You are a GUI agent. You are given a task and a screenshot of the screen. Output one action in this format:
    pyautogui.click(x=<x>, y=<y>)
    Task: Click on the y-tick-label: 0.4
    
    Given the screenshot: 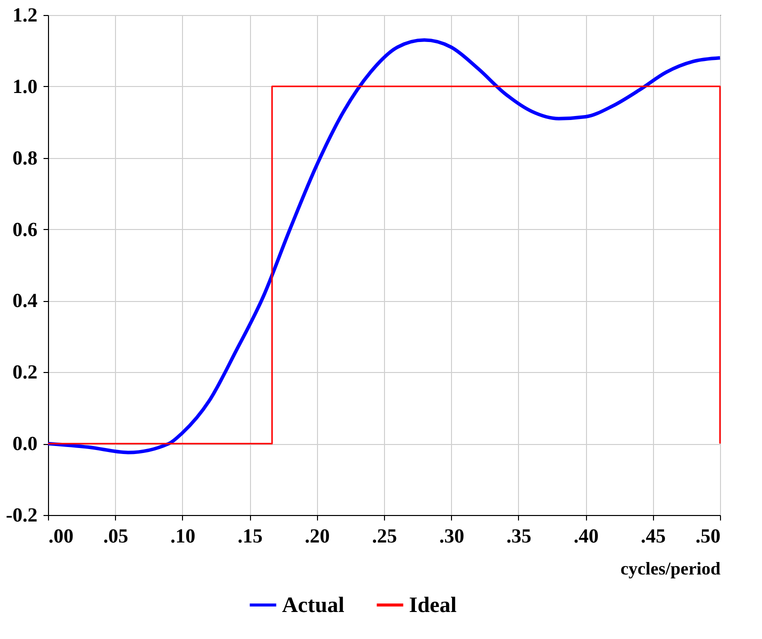 What is the action you would take?
    pyautogui.click(x=25, y=301)
    